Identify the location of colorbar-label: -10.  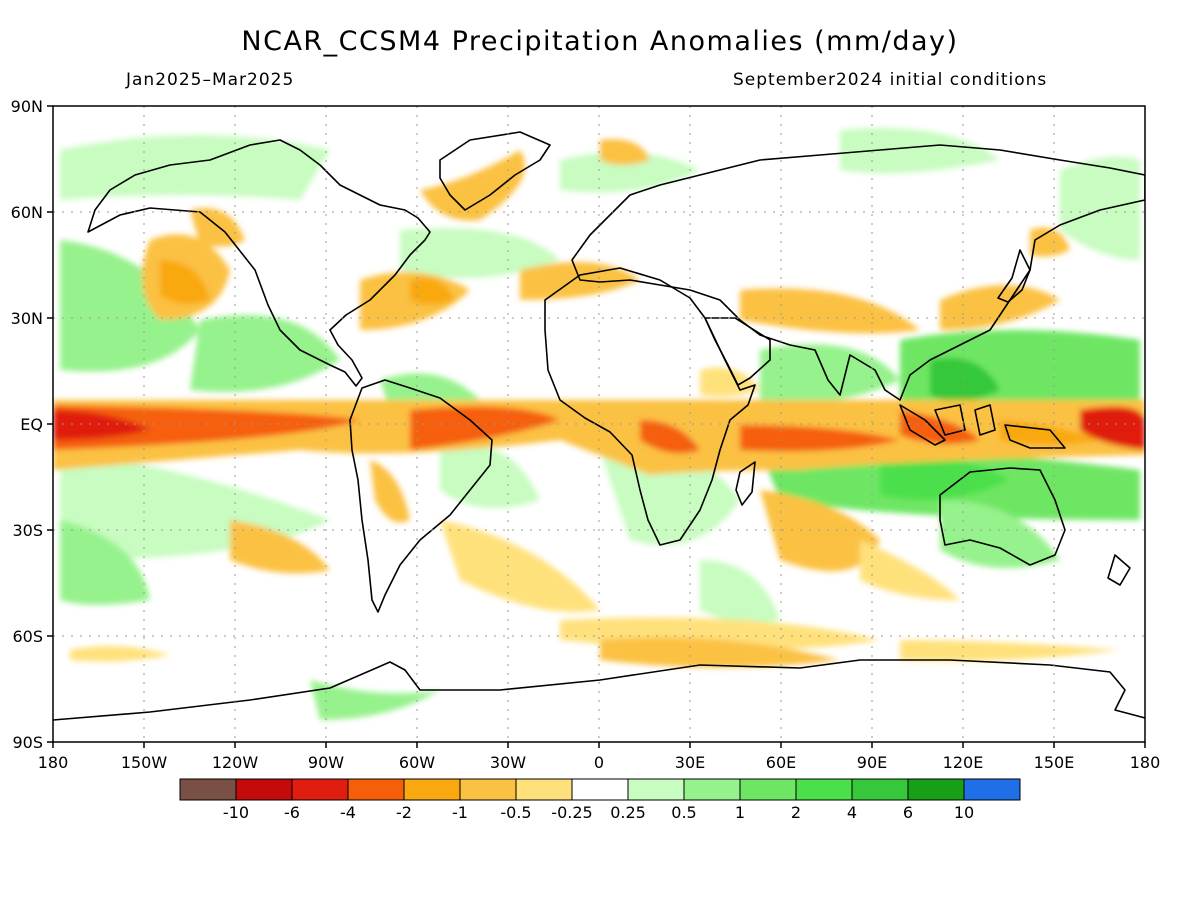
(236, 812).